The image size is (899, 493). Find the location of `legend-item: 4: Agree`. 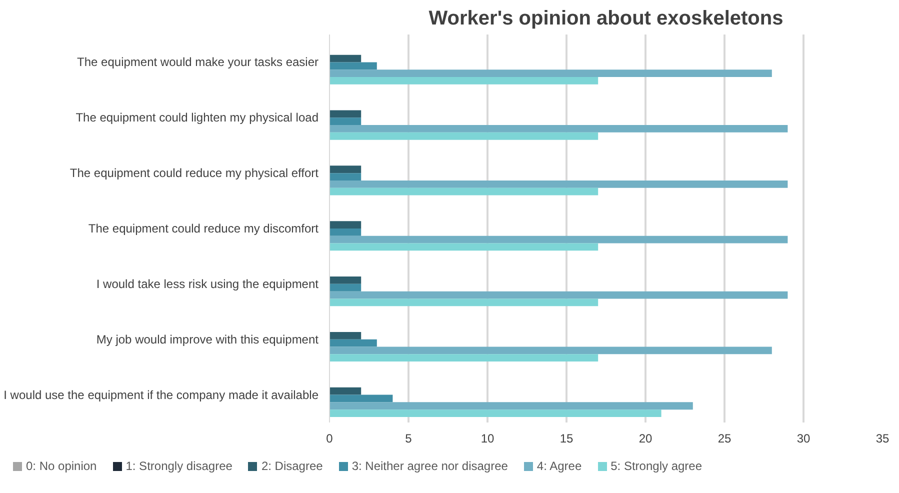

legend-item: 4: Agree is located at coordinates (553, 467).